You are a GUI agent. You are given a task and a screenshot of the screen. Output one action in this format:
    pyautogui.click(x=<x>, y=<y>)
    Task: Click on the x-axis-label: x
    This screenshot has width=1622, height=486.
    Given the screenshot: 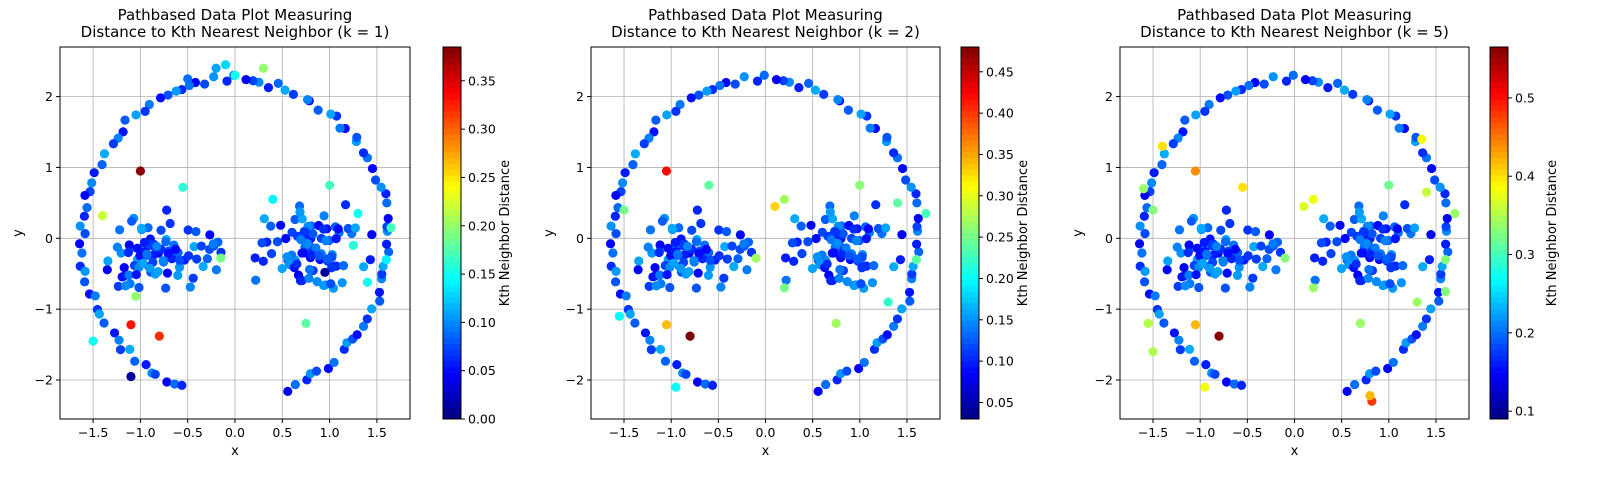 What is the action you would take?
    pyautogui.click(x=766, y=451)
    